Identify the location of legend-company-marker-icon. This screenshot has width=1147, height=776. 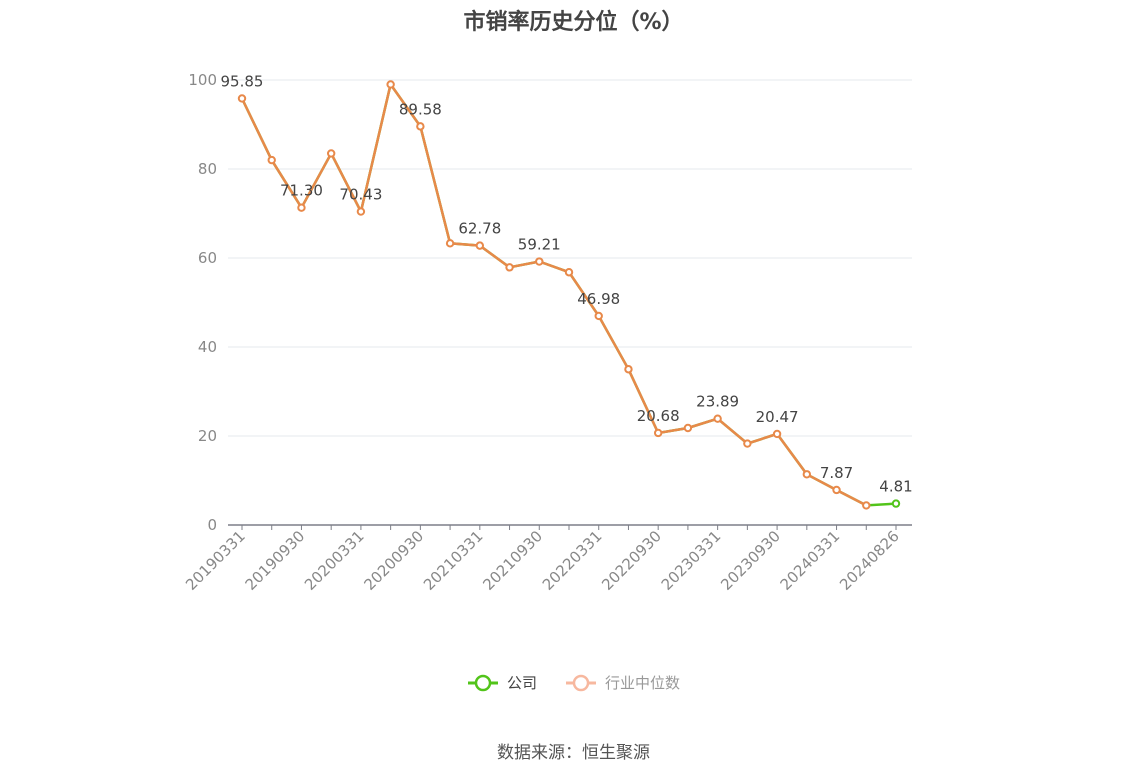
(482, 682).